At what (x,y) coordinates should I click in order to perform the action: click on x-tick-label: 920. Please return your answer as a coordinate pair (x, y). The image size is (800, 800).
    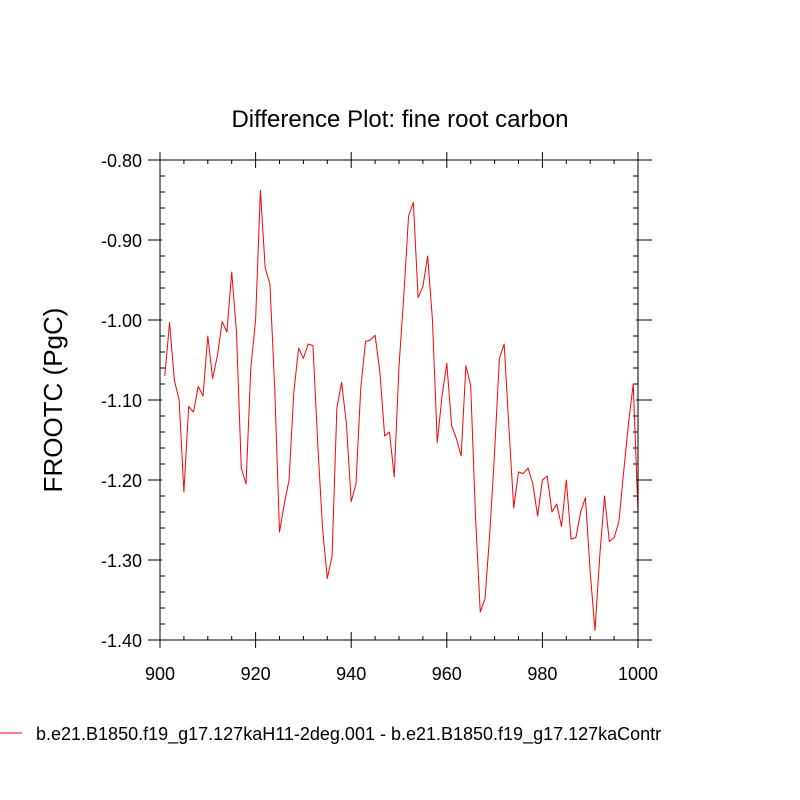
    Looking at the image, I should click on (256, 674).